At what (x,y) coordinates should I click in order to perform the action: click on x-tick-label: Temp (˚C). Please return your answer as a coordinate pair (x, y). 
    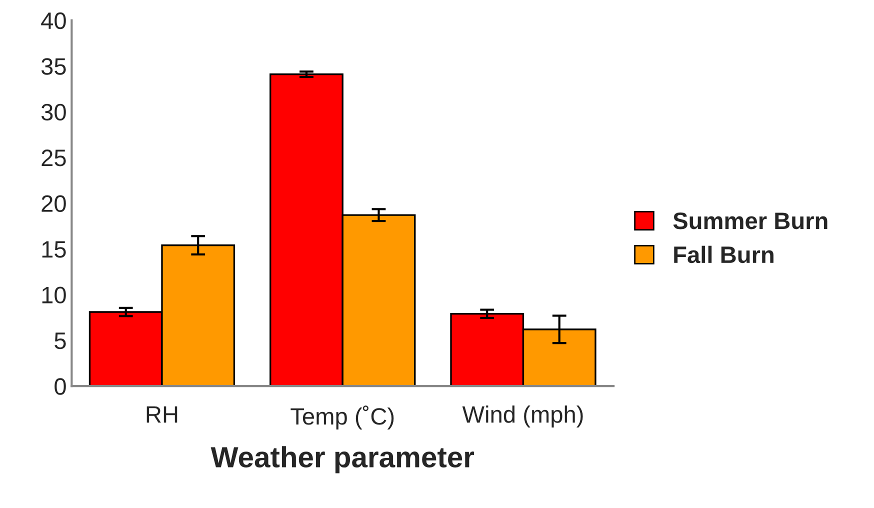
    Looking at the image, I should click on (342, 418).